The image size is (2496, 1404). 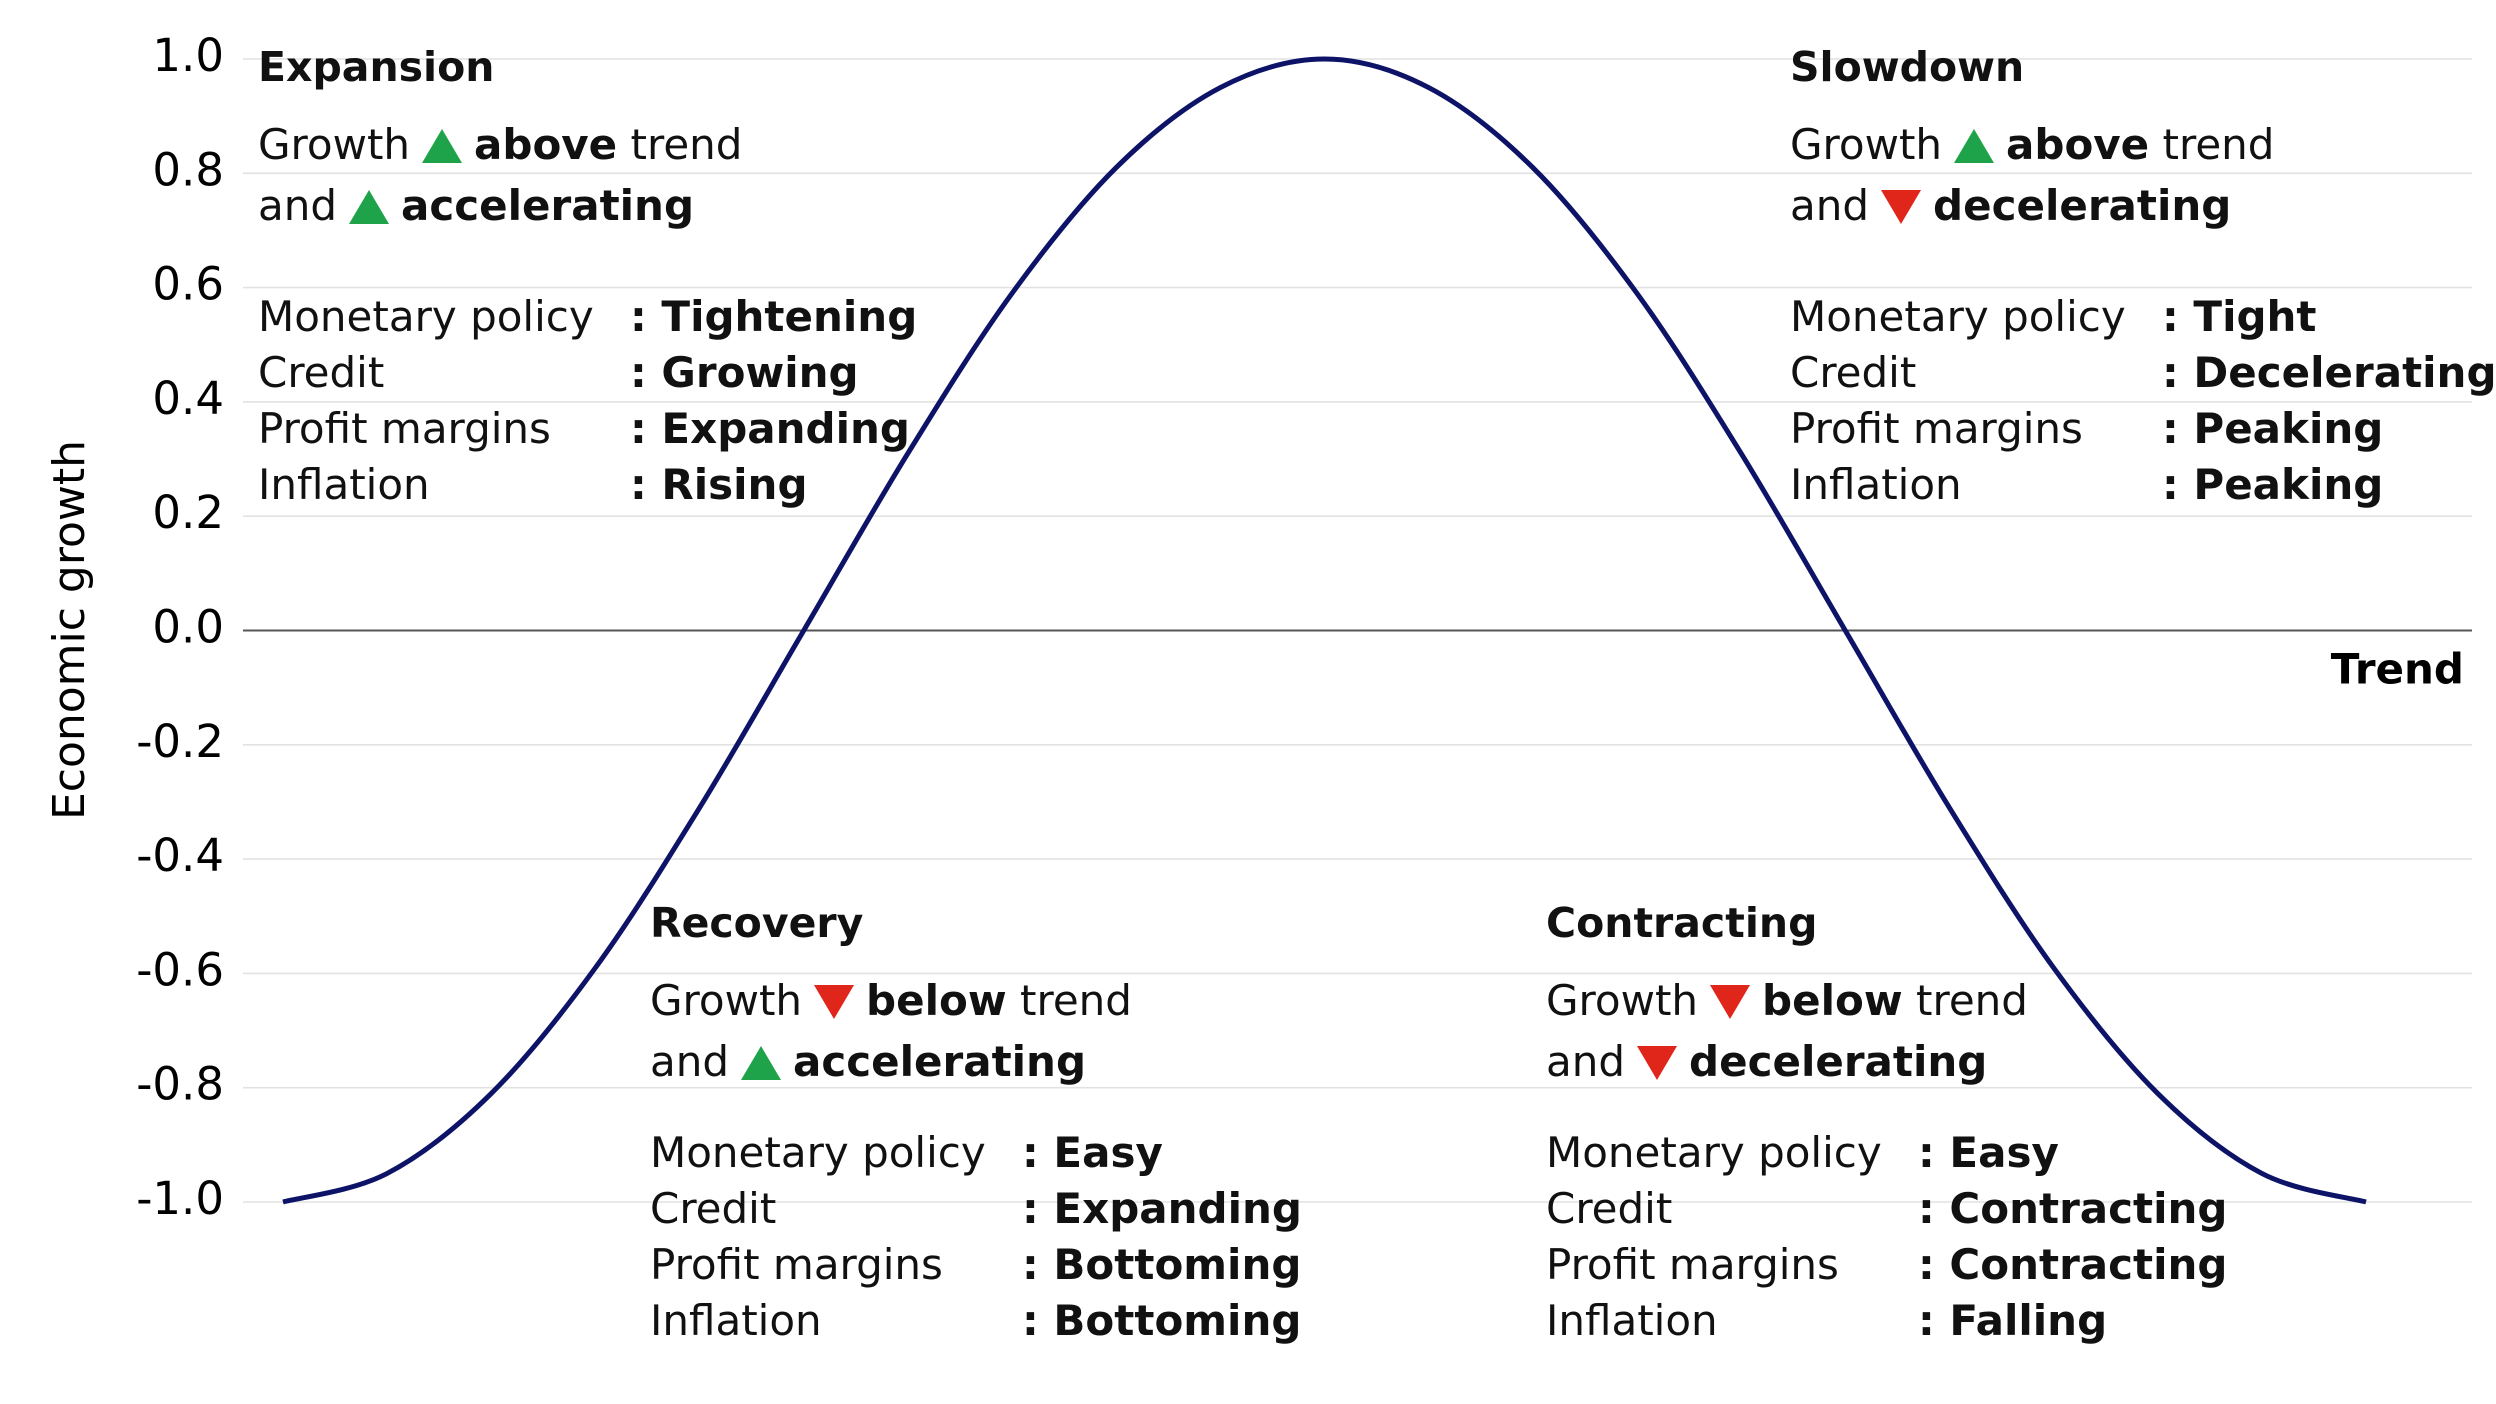 I want to click on y-tick-label: -0.6, so click(x=180, y=969).